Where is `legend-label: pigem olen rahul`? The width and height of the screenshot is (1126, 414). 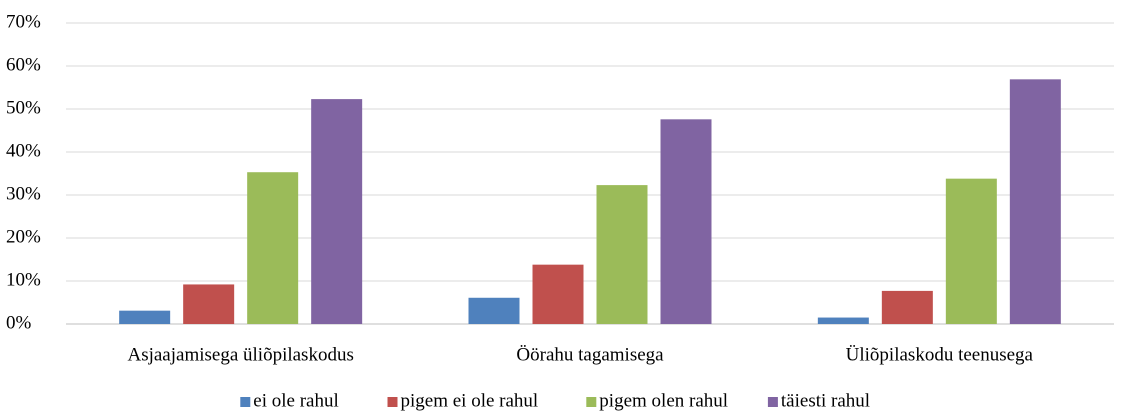
legend-label: pigem olen rahul is located at coordinates (663, 400).